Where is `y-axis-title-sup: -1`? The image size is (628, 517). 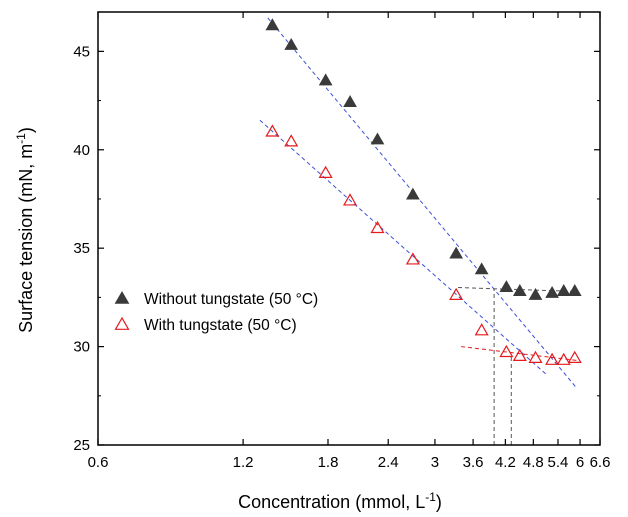
y-axis-title-sup: -1 is located at coordinates (21, 138).